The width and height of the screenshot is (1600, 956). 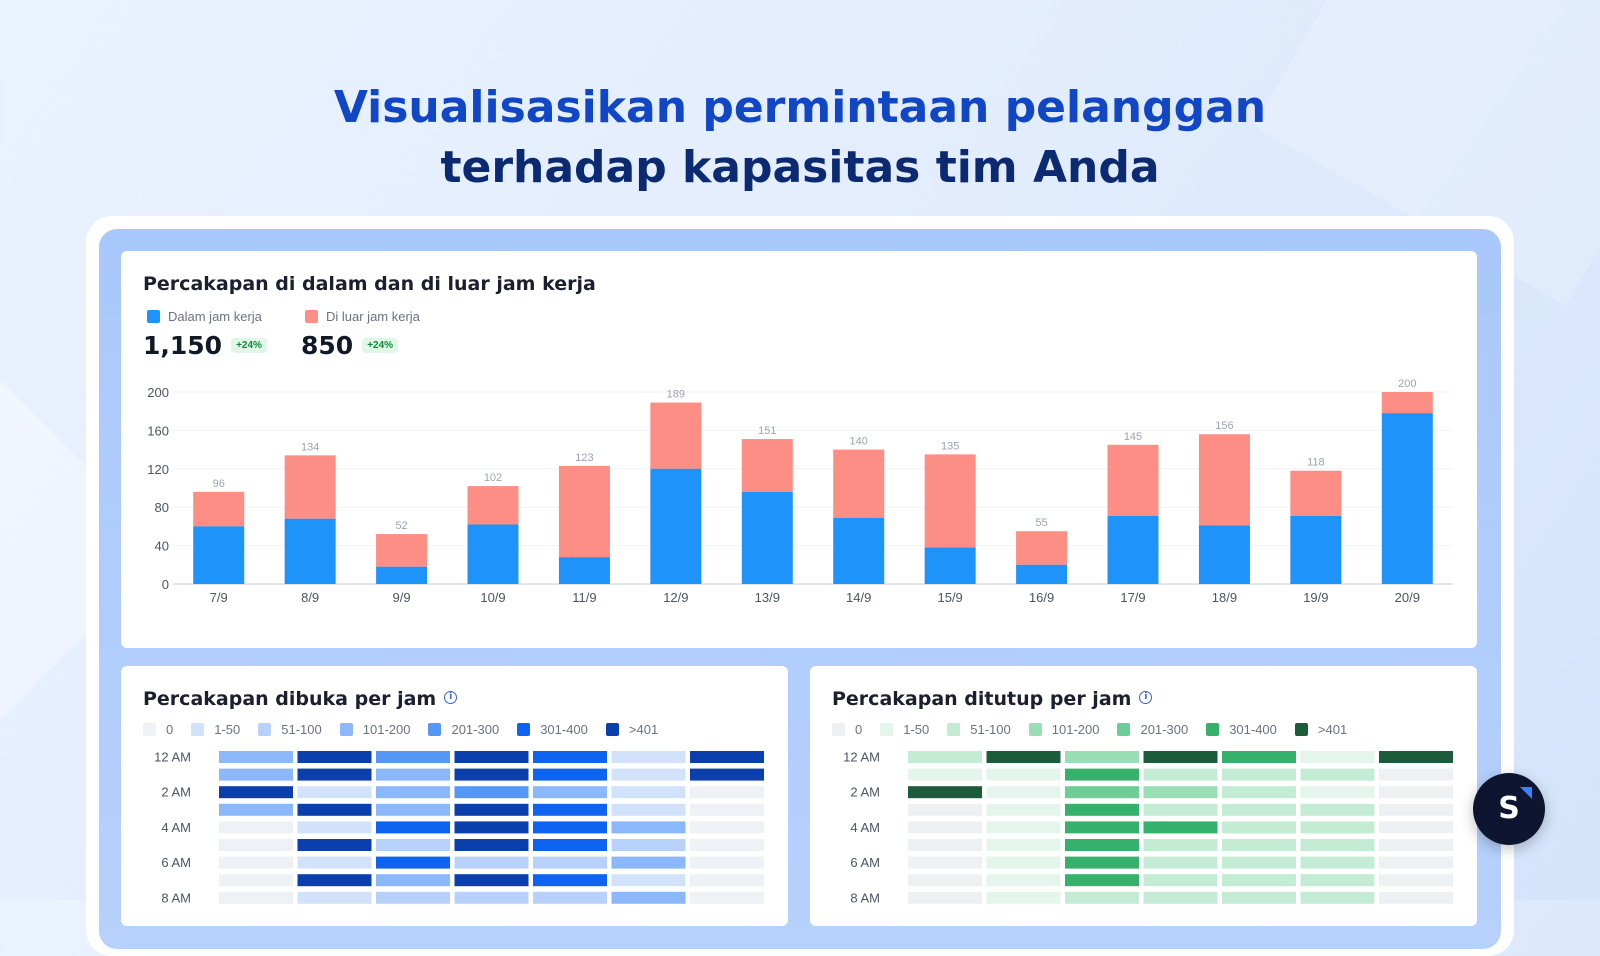 What do you see at coordinates (1509, 809) in the screenshot?
I see `brand-logo-badge: S` at bounding box center [1509, 809].